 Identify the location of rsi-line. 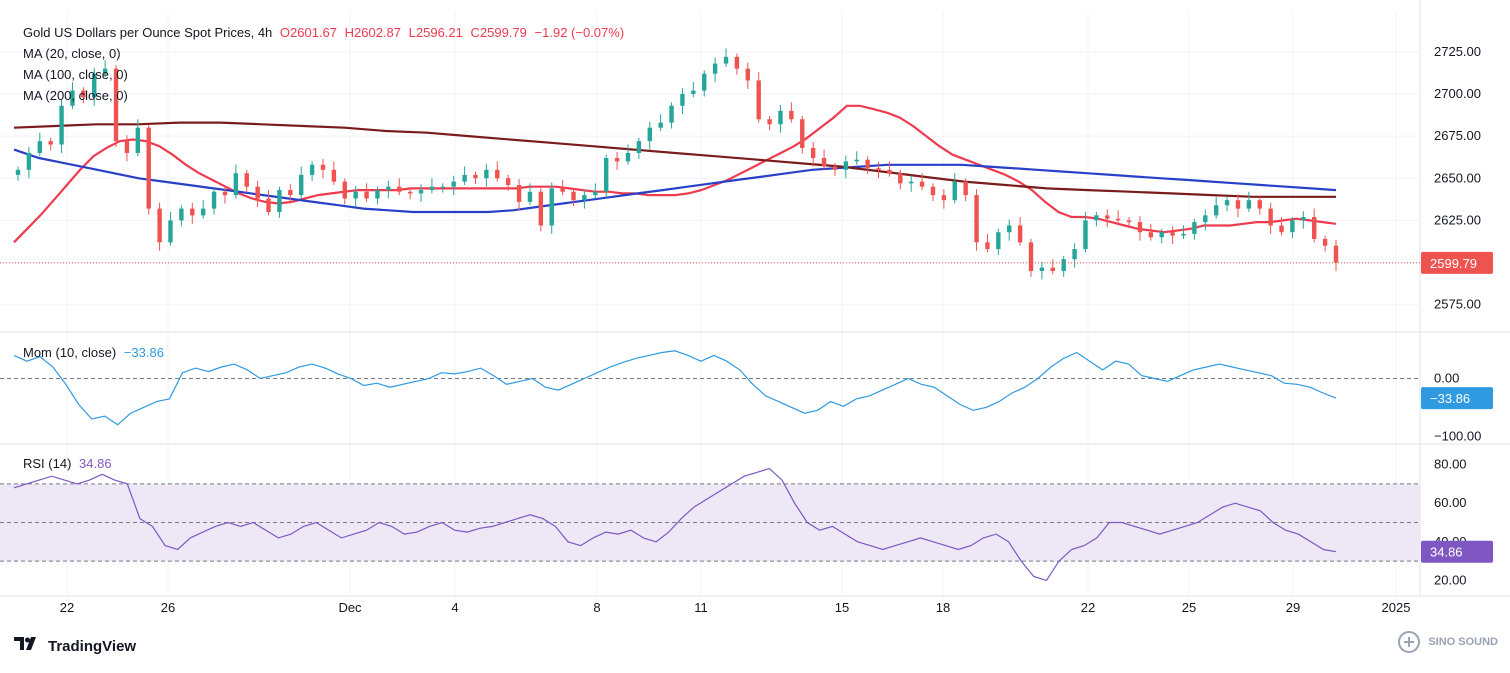
(675, 524).